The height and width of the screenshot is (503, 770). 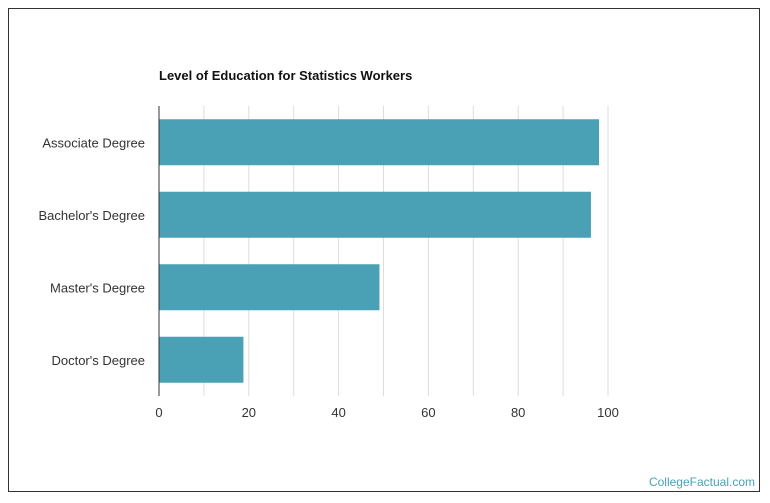 What do you see at coordinates (201, 359) in the screenshot?
I see `bar-doctor-s-degree` at bounding box center [201, 359].